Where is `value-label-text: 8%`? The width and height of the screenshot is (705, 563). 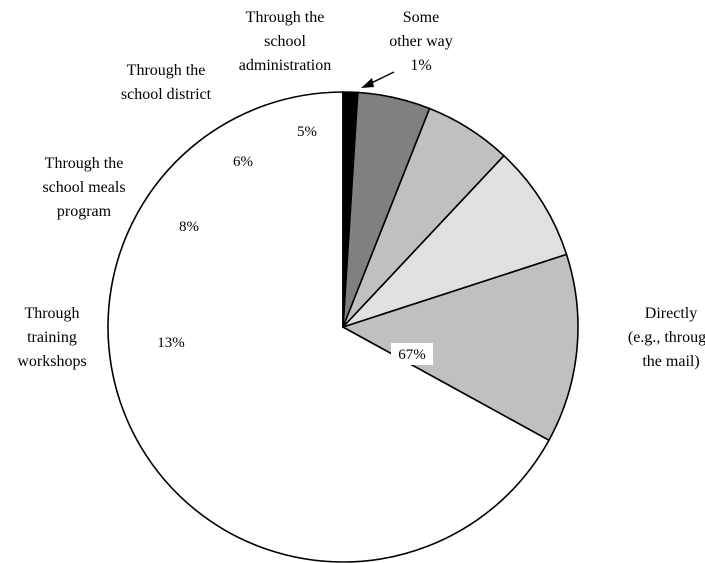
value-label-text: 8% is located at coordinates (189, 227).